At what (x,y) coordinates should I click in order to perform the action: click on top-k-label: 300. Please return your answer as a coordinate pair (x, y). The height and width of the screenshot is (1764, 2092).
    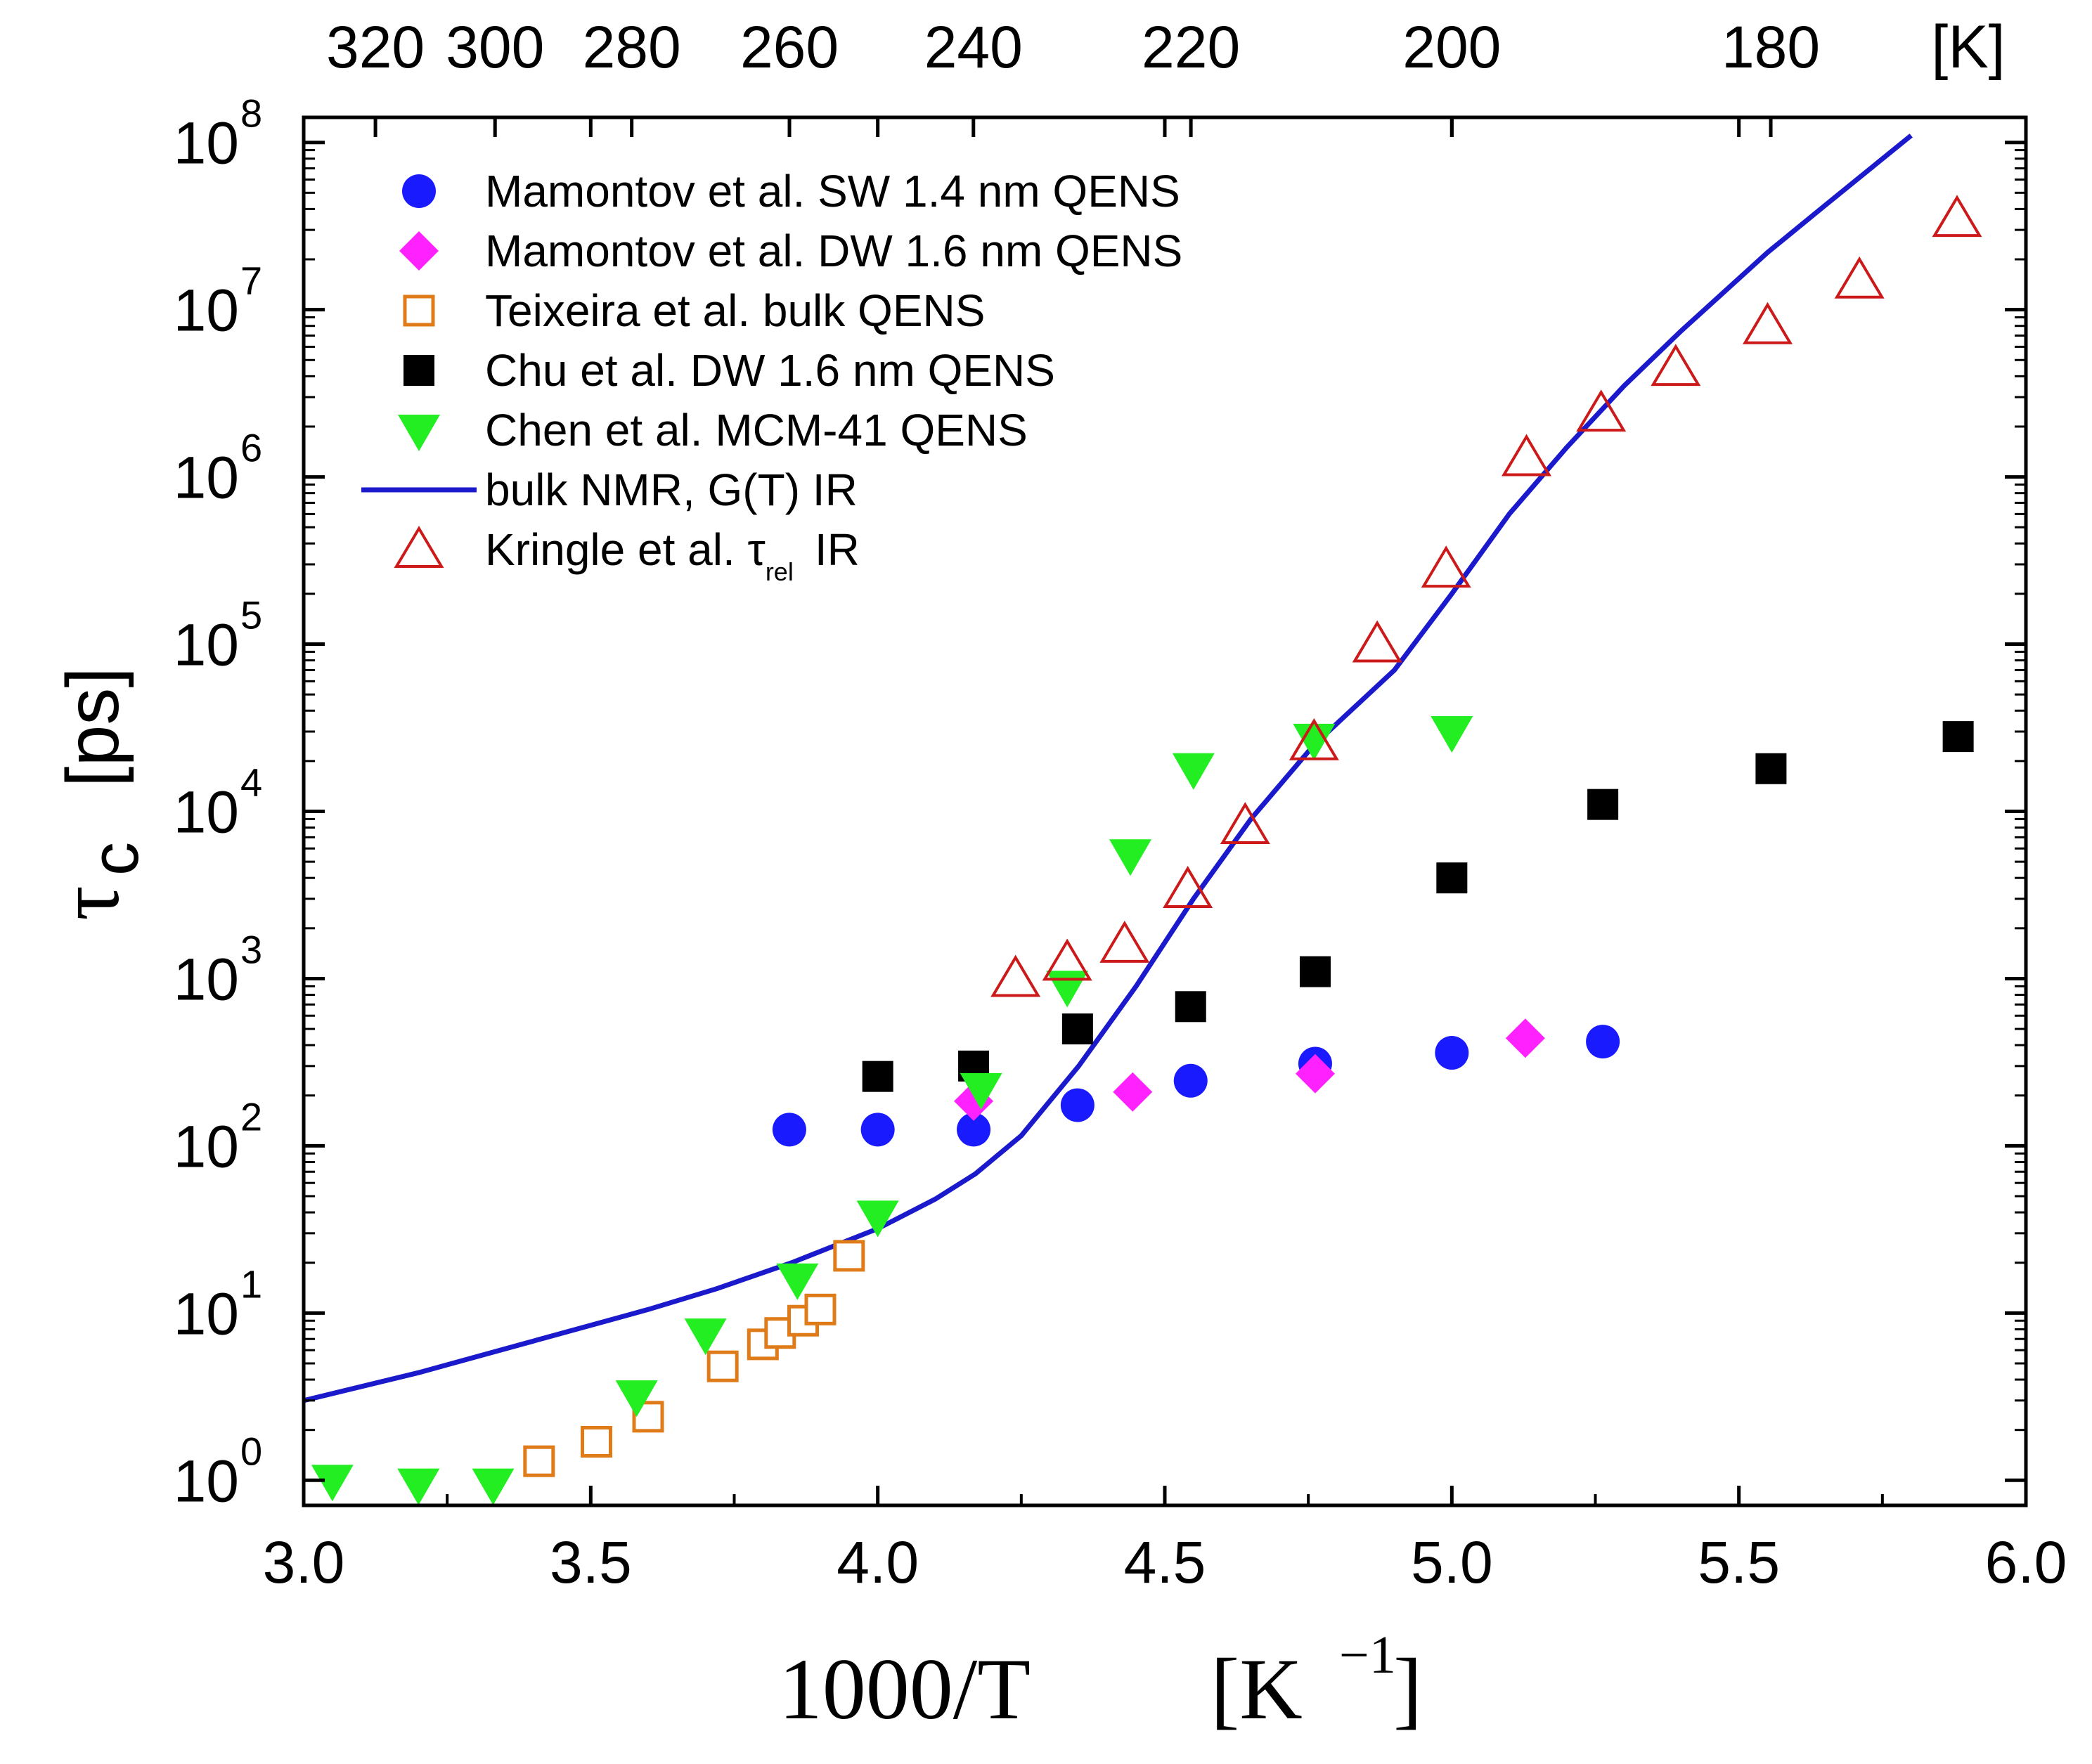
    Looking at the image, I should click on (495, 47).